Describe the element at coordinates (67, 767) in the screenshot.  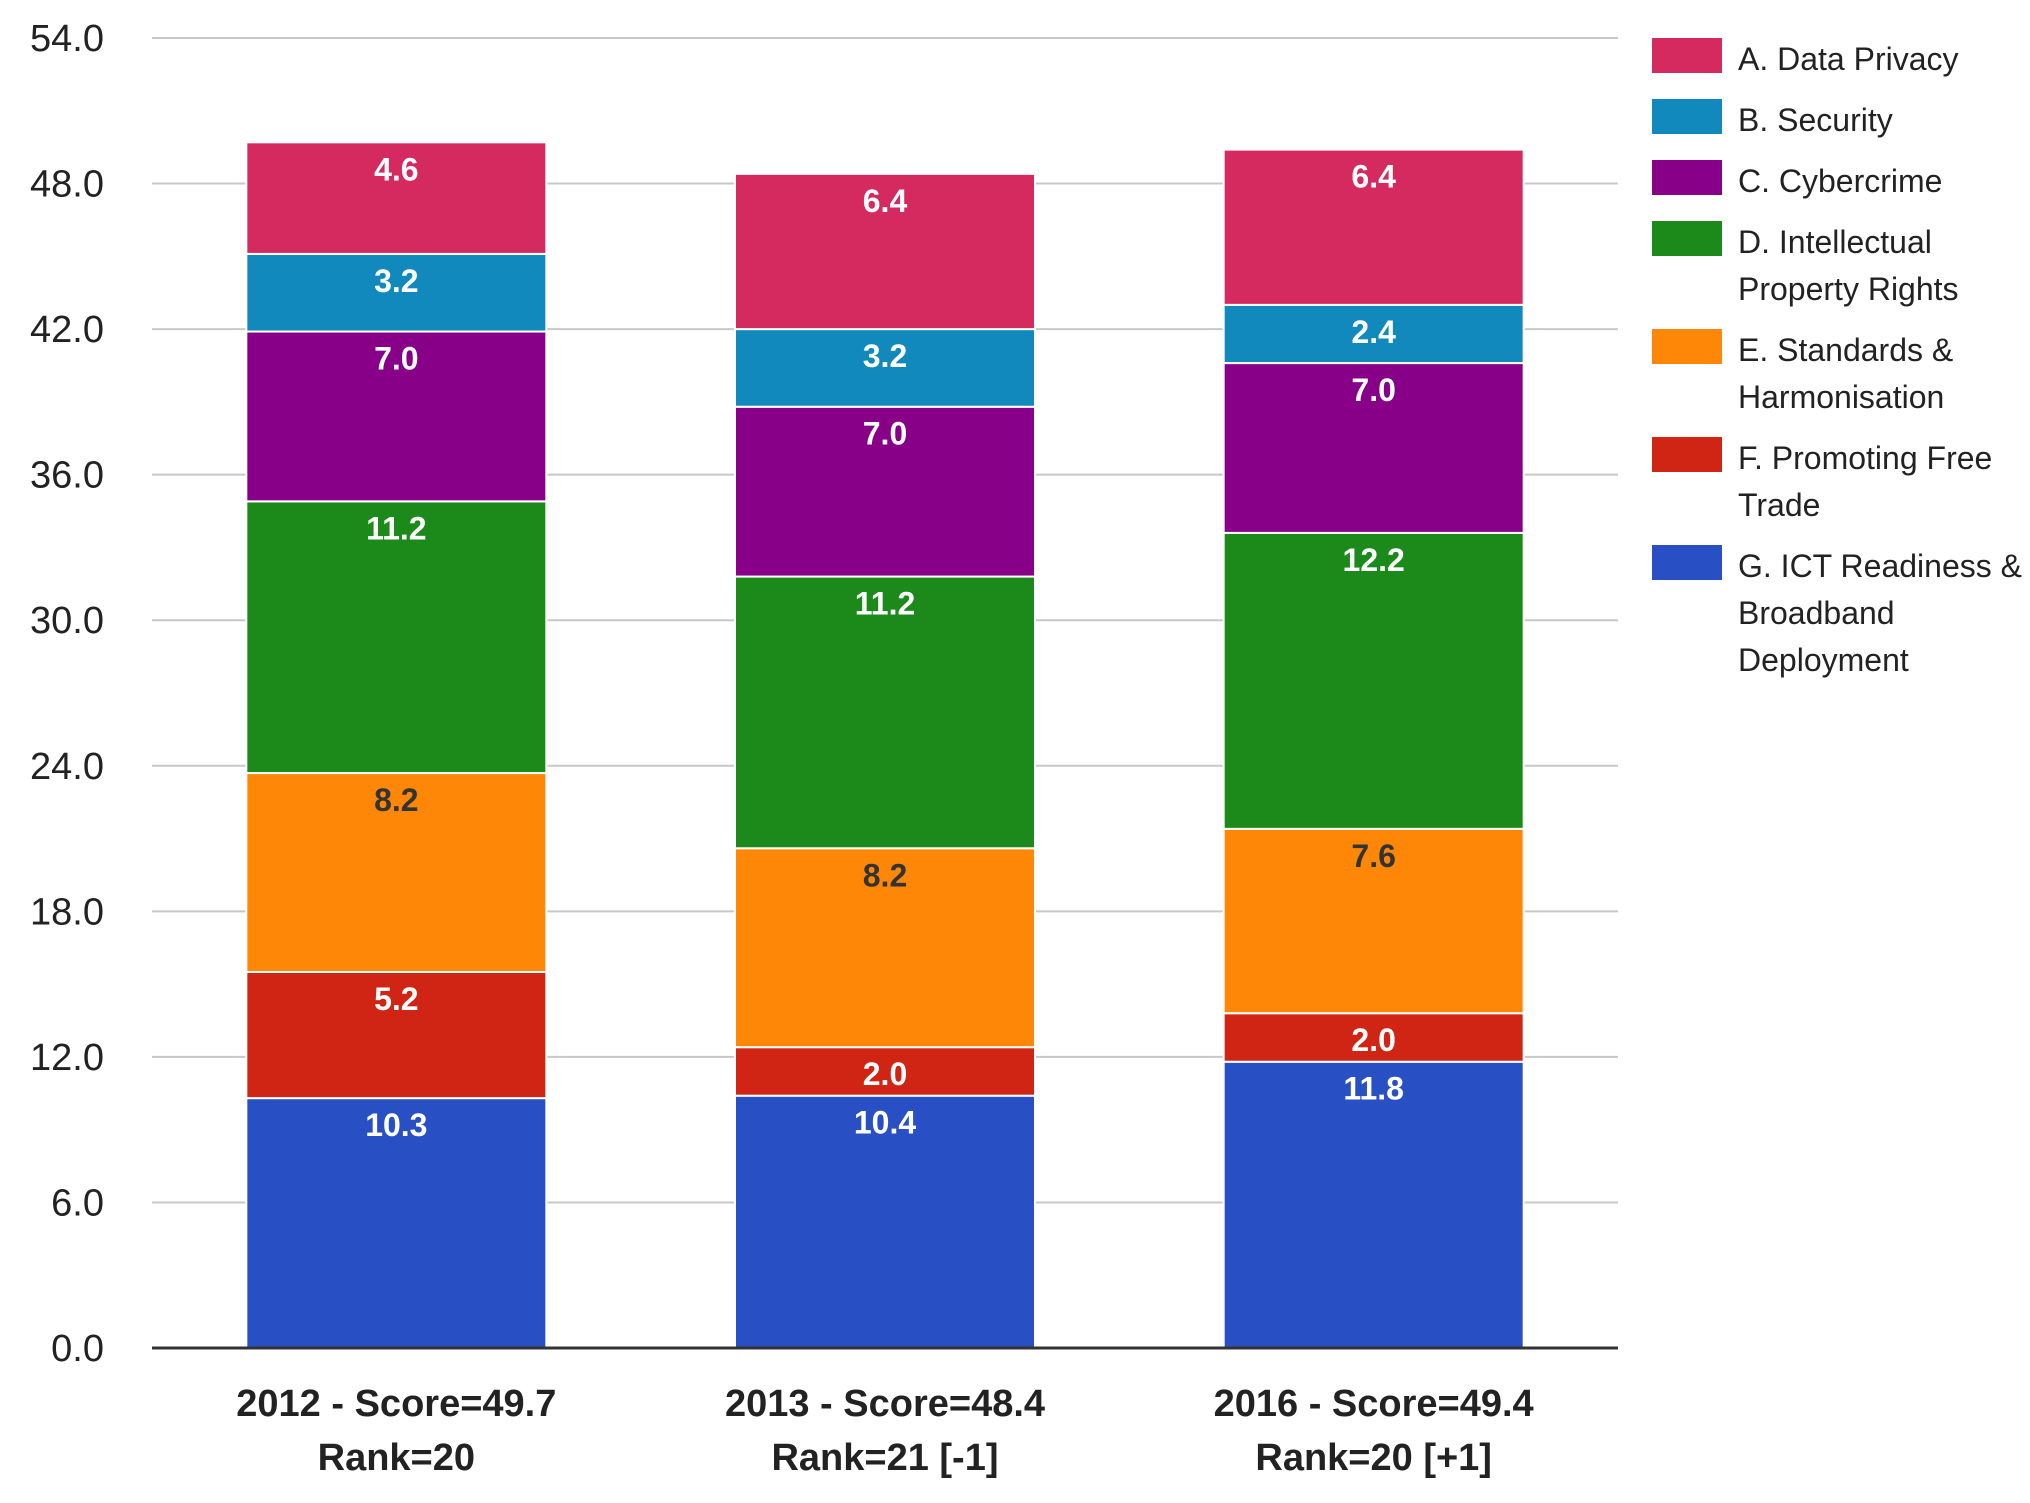
I see `y-tick-label: 24.0` at that location.